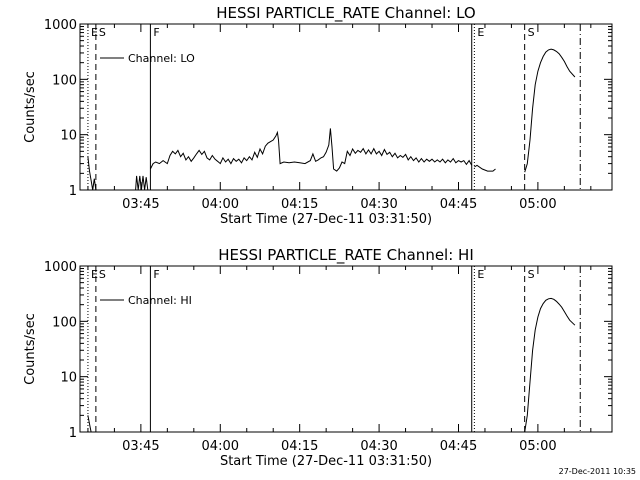  I want to click on legend: Channel: LO, so click(147, 58).